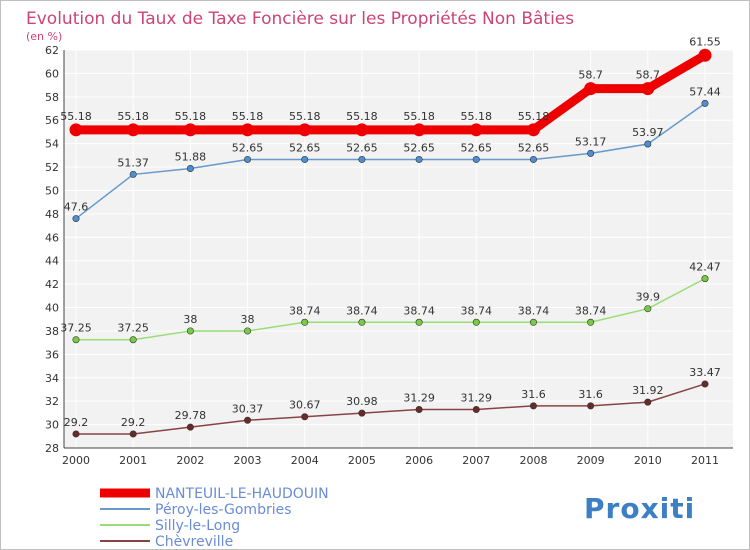 Image resolution: width=750 pixels, height=550 pixels. I want to click on data-label: 61.55, so click(705, 41).